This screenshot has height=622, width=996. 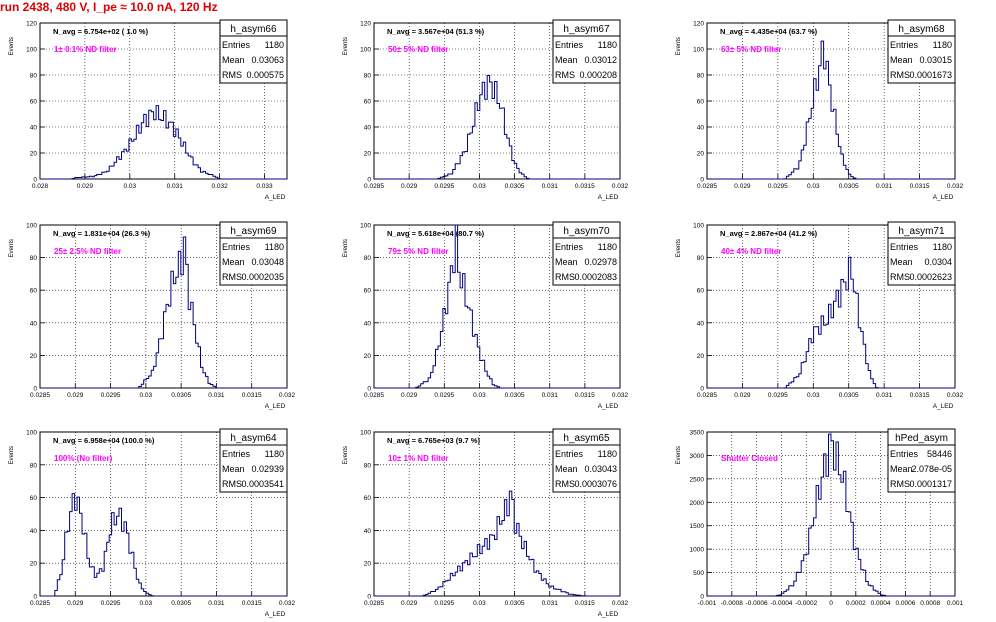 What do you see at coordinates (697, 550) in the screenshot?
I see `y-tick-label: 1000` at bounding box center [697, 550].